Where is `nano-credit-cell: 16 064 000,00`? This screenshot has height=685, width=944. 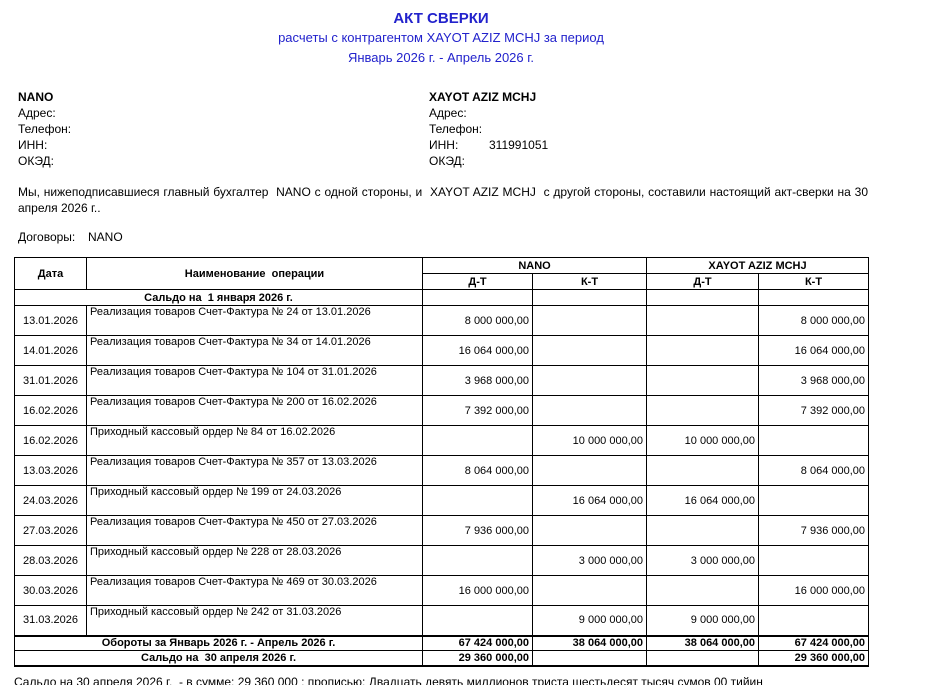 nano-credit-cell: 16 064 000,00 is located at coordinates (589, 500).